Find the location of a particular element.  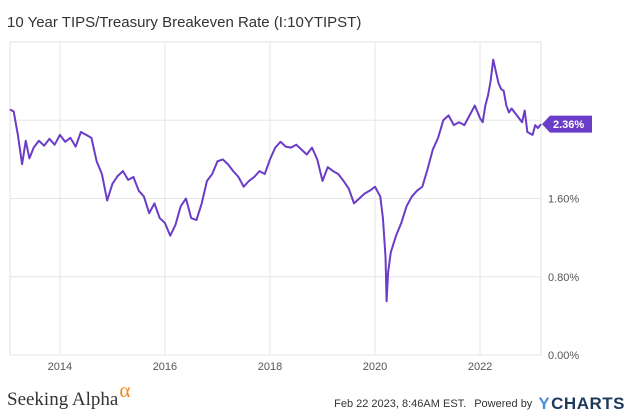

y-tick-label: 1.60% is located at coordinates (563, 200).